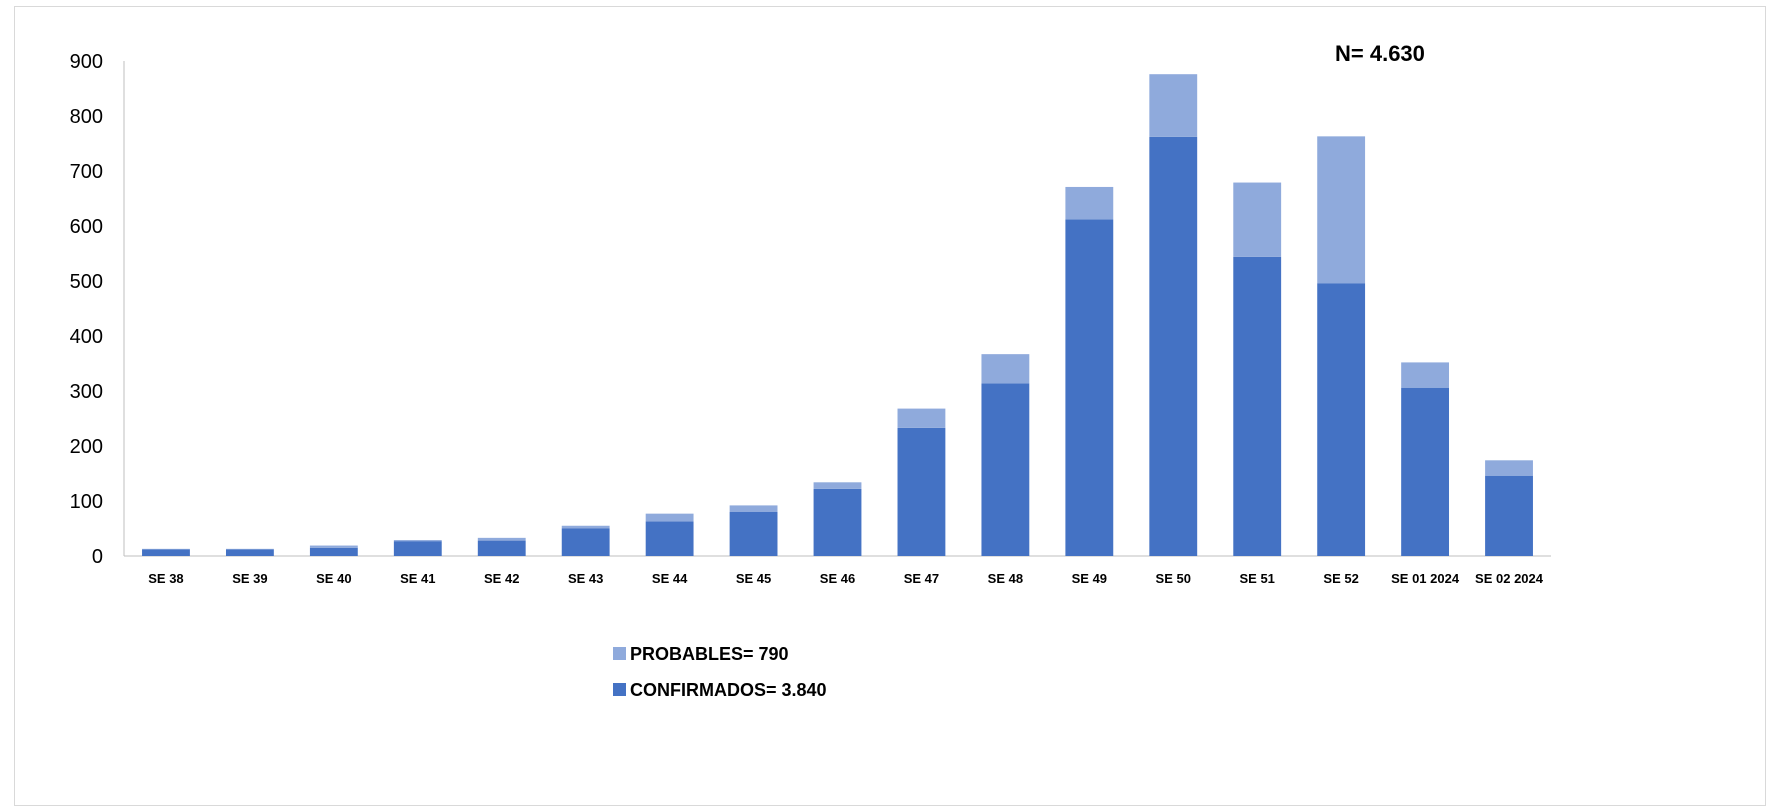 The width and height of the screenshot is (1768, 809). What do you see at coordinates (1340, 578) in the screenshot?
I see `x-tick-label: SE 52` at bounding box center [1340, 578].